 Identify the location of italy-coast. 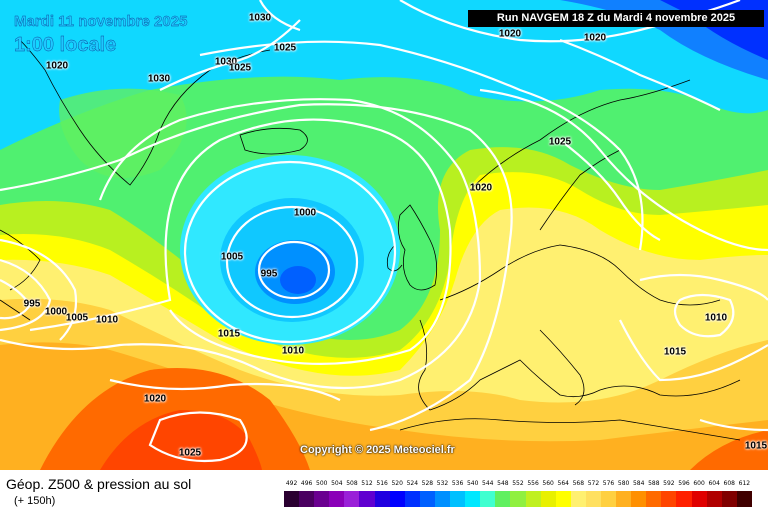
(562, 367).